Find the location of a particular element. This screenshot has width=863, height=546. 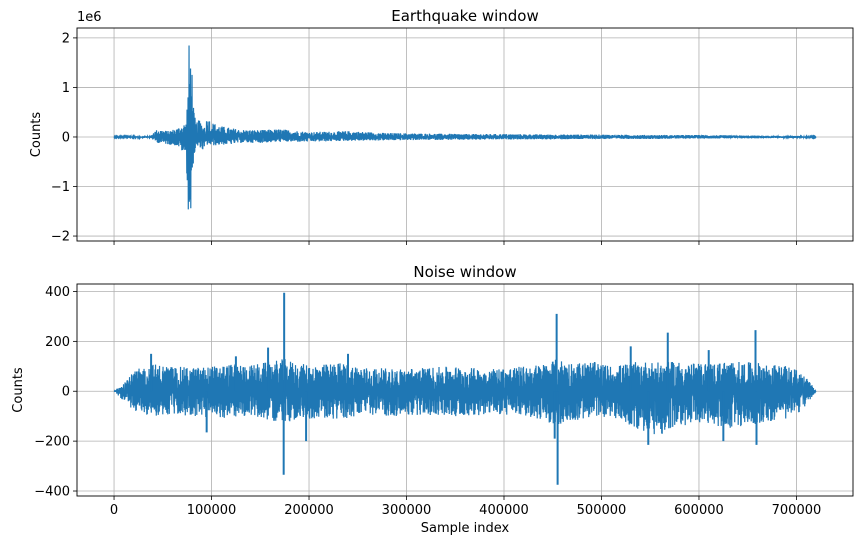

noise-xtick-label: 300000 is located at coordinates (407, 510).